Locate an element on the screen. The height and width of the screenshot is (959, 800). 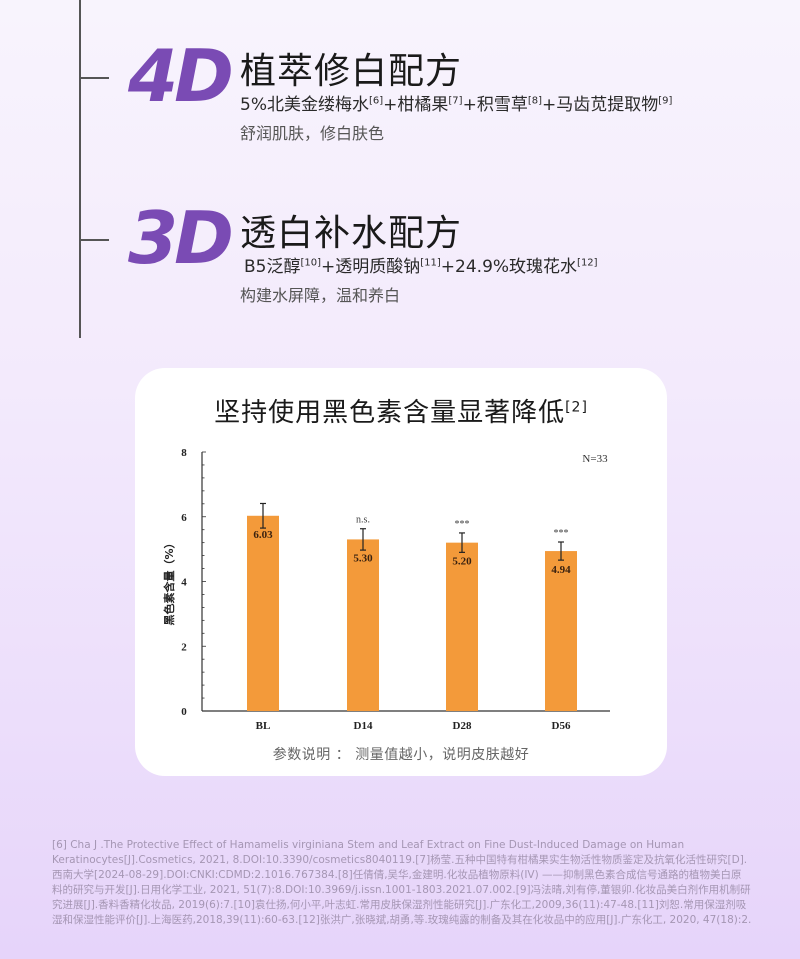
bar-value-label: 4.94 is located at coordinates (561, 570).